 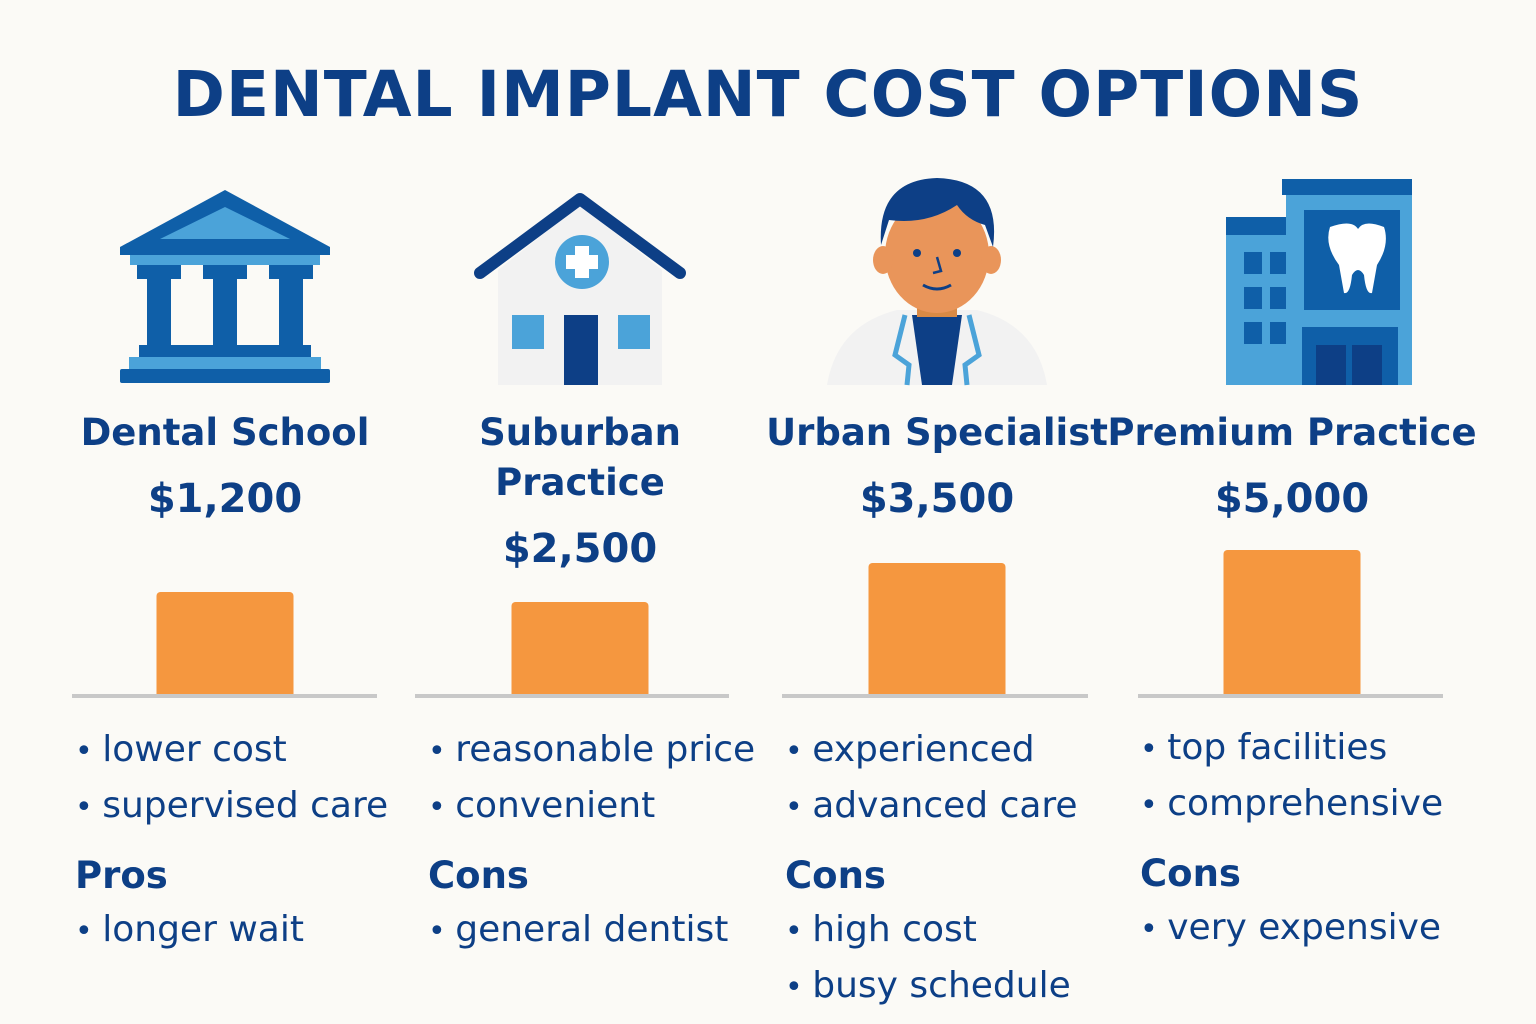 What do you see at coordinates (580, 549) in the screenshot?
I see `option-price: $2,500` at bounding box center [580, 549].